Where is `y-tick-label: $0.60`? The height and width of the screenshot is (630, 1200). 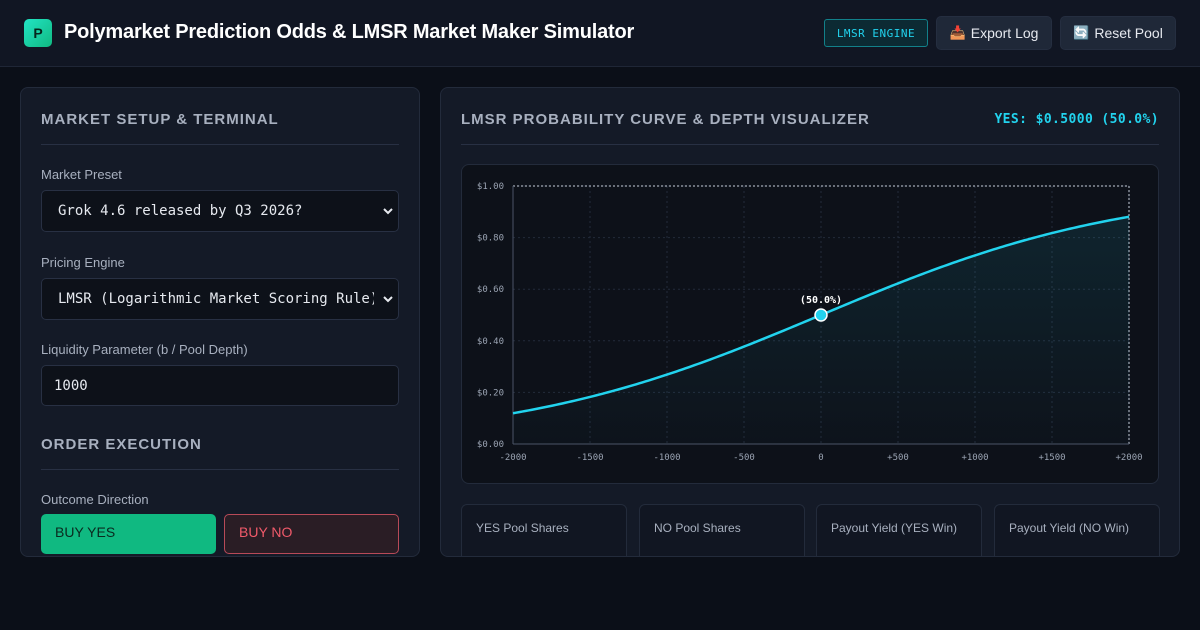 y-tick-label: $0.60 is located at coordinates (490, 290).